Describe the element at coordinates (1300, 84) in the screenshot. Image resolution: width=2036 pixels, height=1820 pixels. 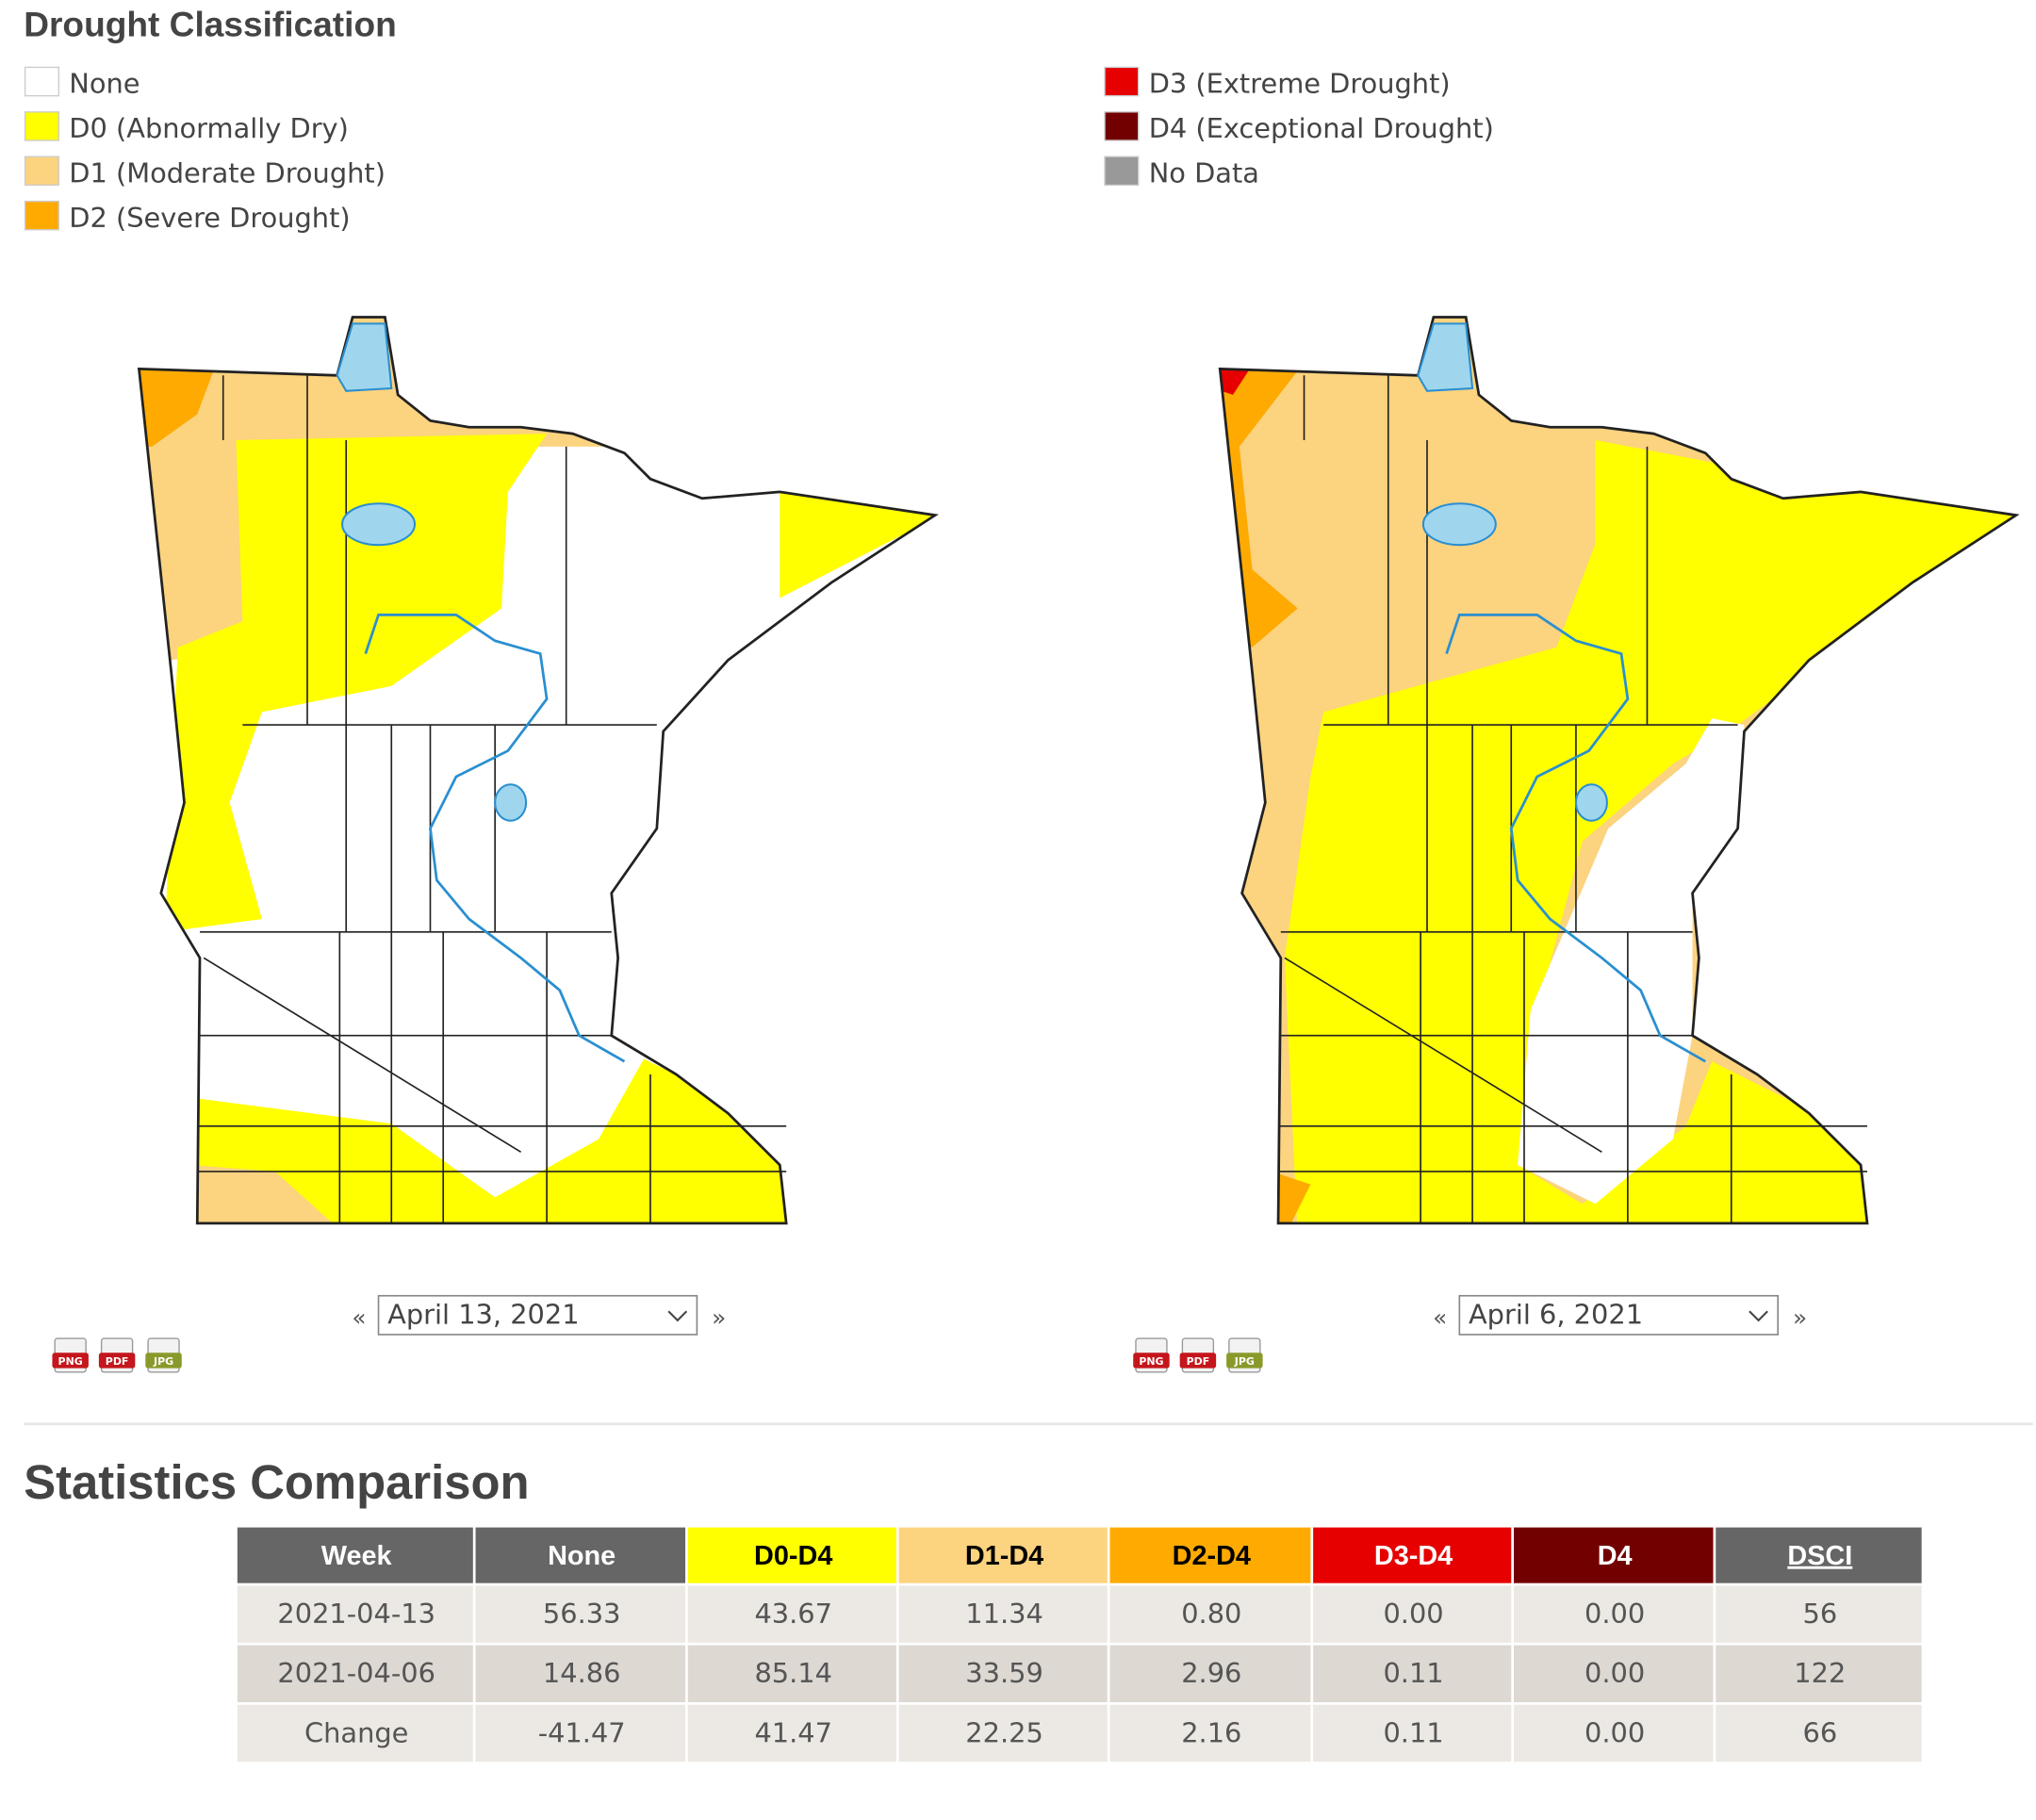
I see `legend-label: D3 (Extreme Drought)` at that location.